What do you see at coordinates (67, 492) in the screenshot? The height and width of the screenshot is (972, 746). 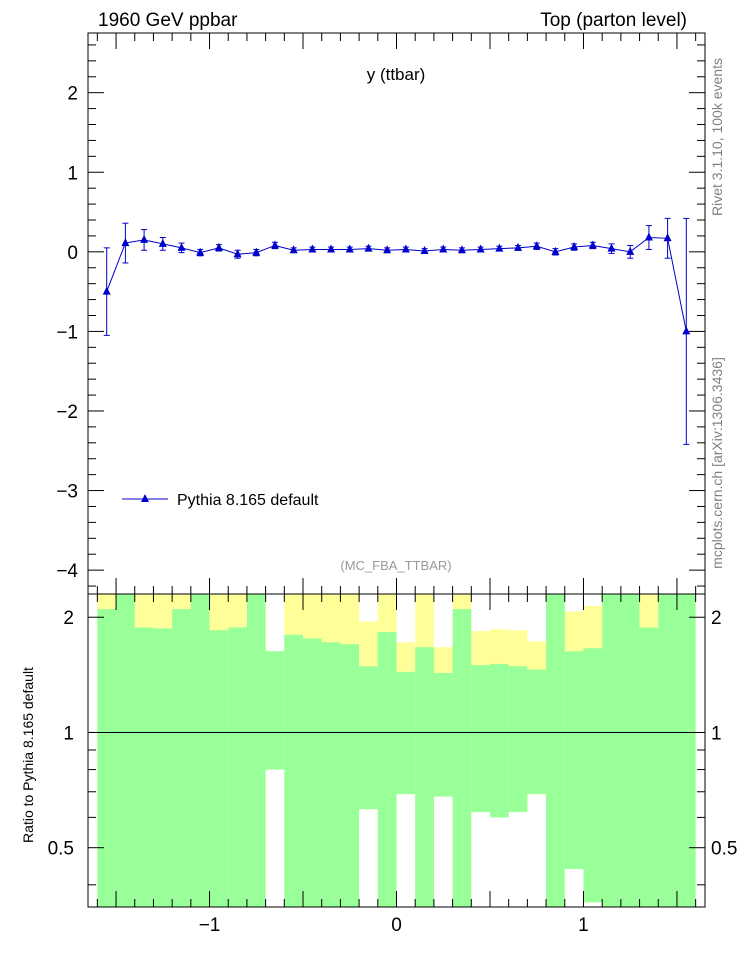 I see `main-y-tick-label: −3` at bounding box center [67, 492].